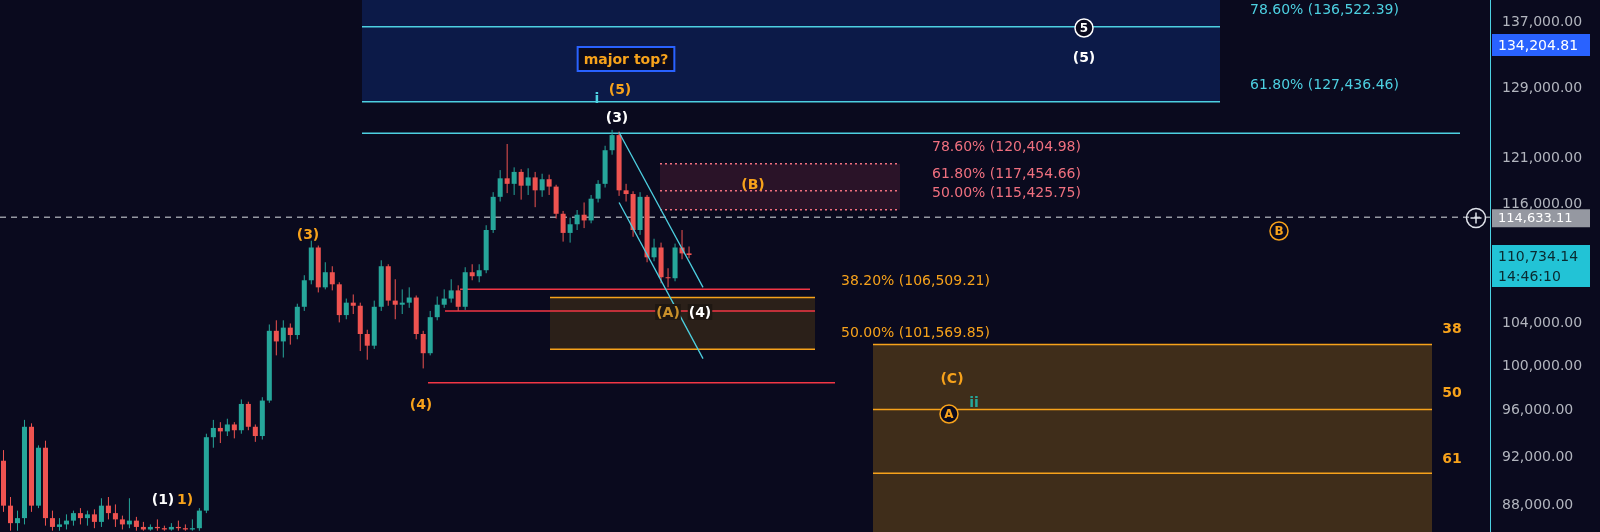  Describe the element at coordinates (1542, 364) in the screenshot. I see `y-tick-label: 100,000.00` at that location.